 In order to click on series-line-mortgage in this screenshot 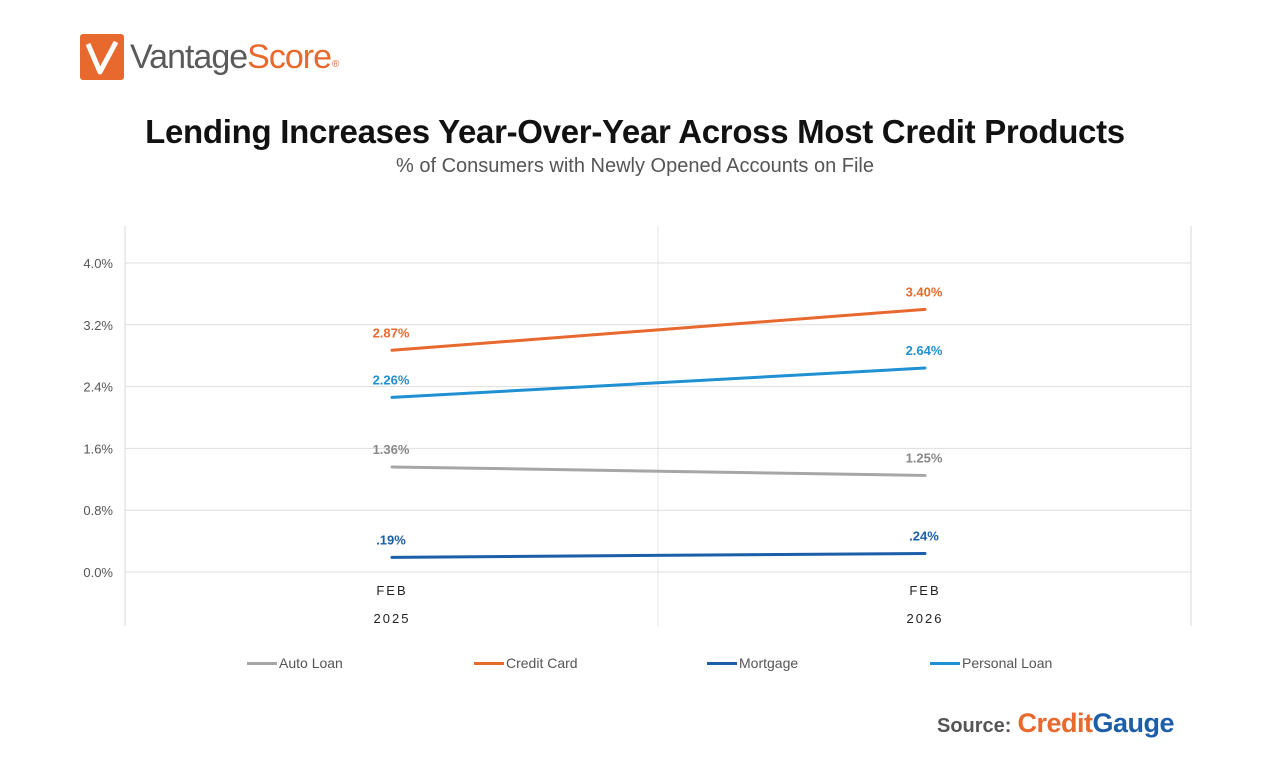, I will do `click(658, 555)`.